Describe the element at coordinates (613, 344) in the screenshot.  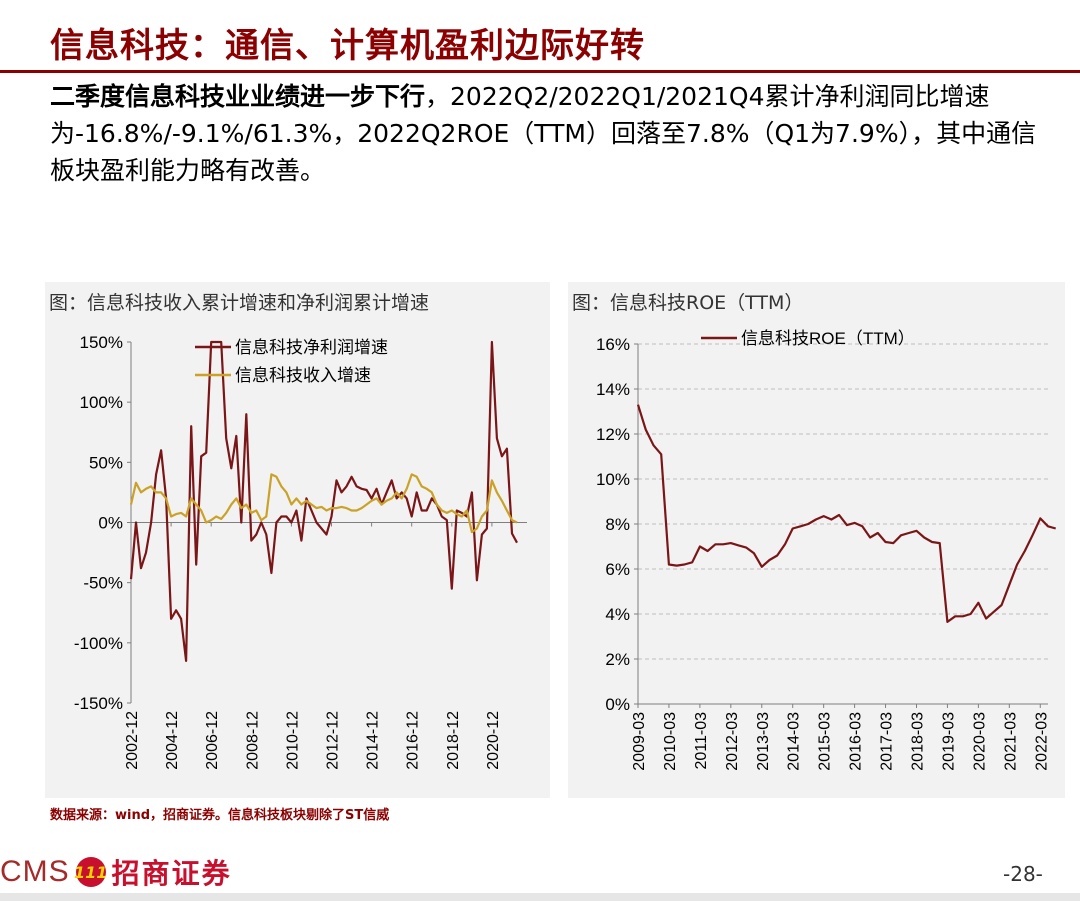
I see `y-tick-label: 16%` at that location.